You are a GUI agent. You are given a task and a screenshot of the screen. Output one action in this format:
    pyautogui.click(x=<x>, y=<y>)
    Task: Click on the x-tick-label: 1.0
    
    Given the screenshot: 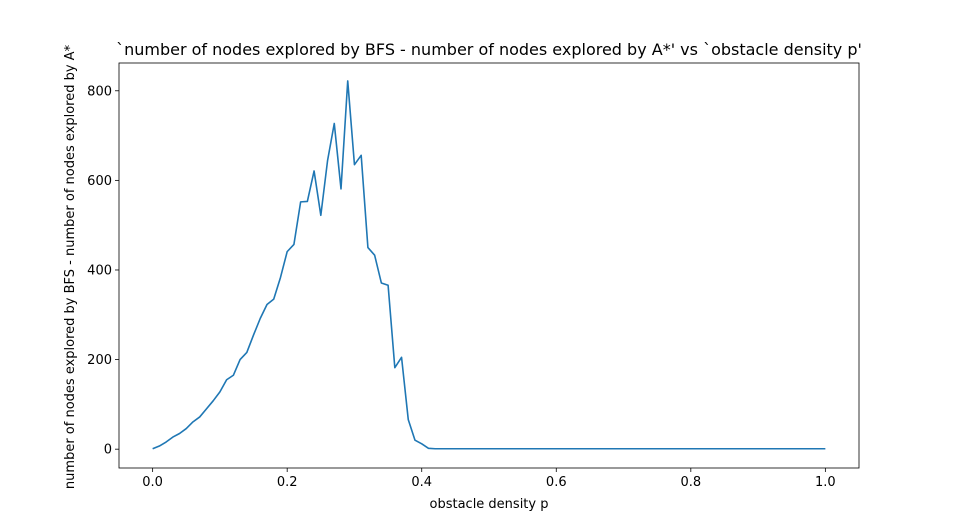 What is the action you would take?
    pyautogui.click(x=825, y=482)
    